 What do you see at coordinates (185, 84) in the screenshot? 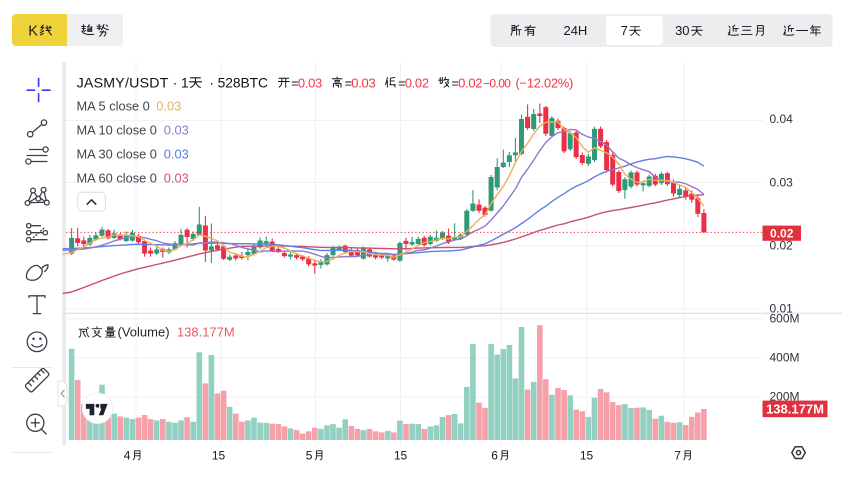
I see `svg-text: 1` at bounding box center [185, 84].